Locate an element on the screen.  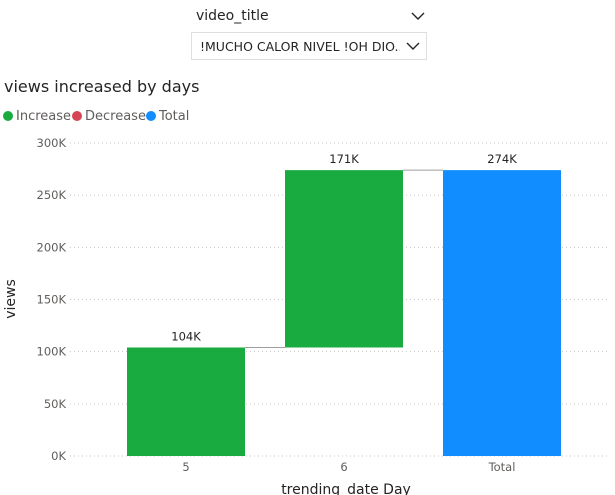
x-tick-label: 6 is located at coordinates (343, 467).